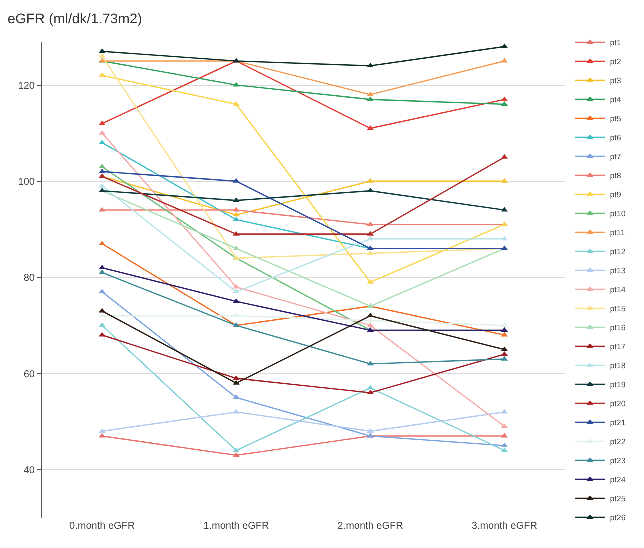 The image size is (644, 548). I want to click on legend-label: pt5, so click(616, 119).